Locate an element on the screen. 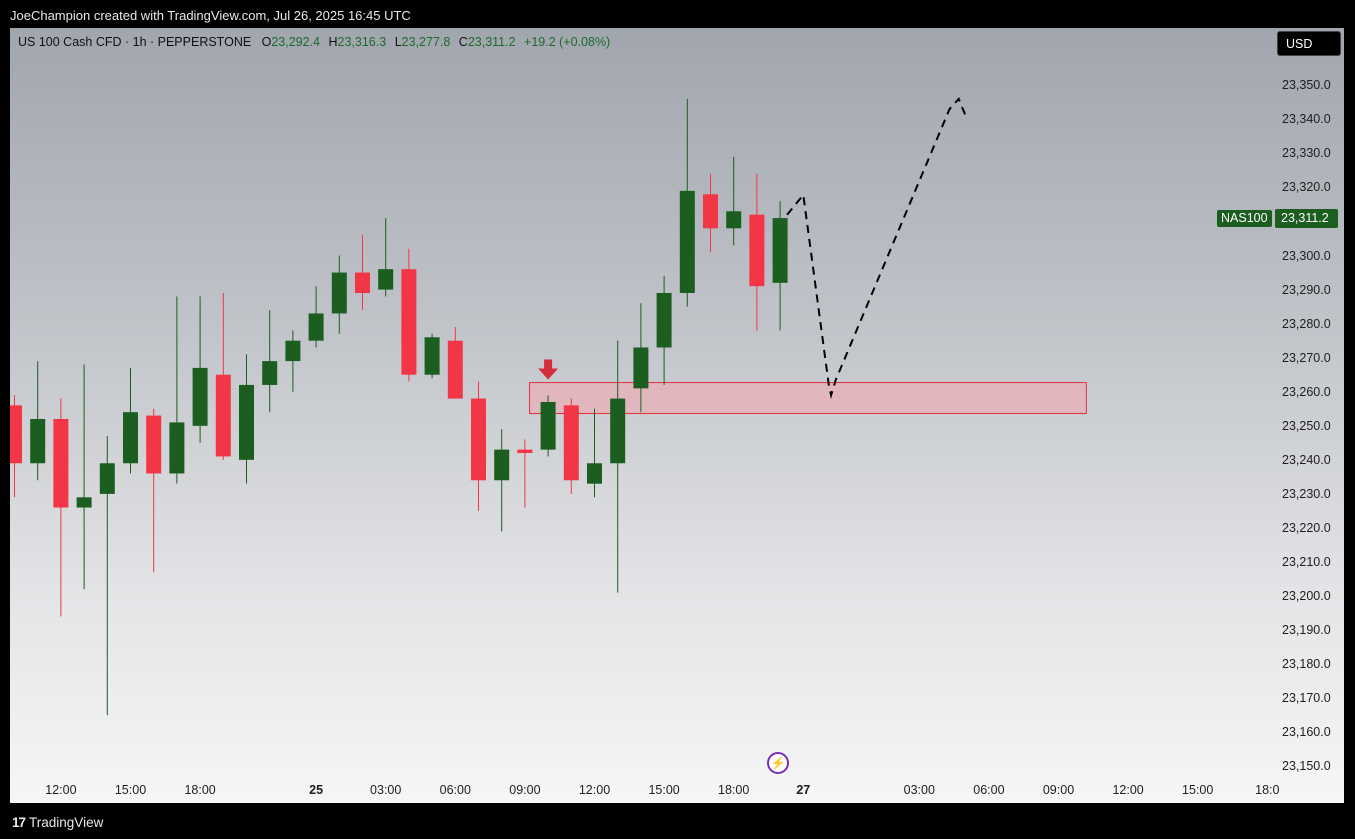  price-tick-label: 23,250.0 is located at coordinates (1306, 425).